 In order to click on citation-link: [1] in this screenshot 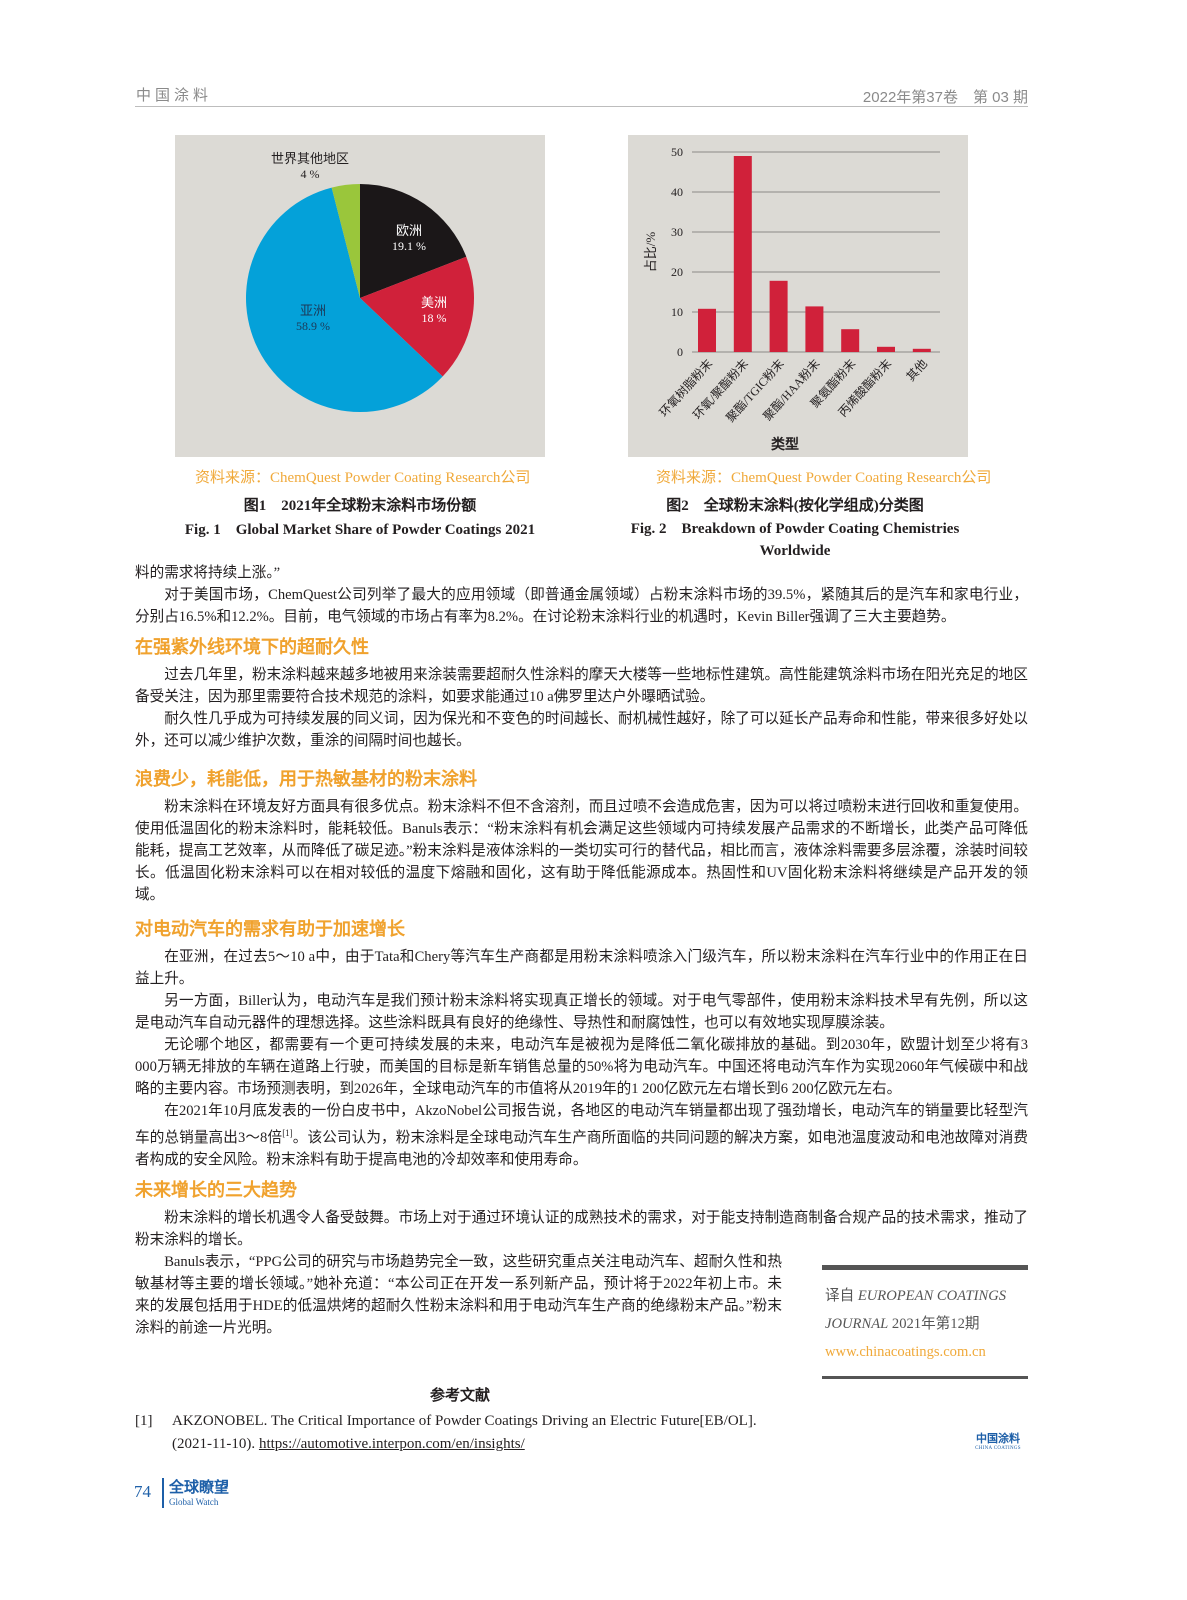, I will do `click(287, 1133)`.